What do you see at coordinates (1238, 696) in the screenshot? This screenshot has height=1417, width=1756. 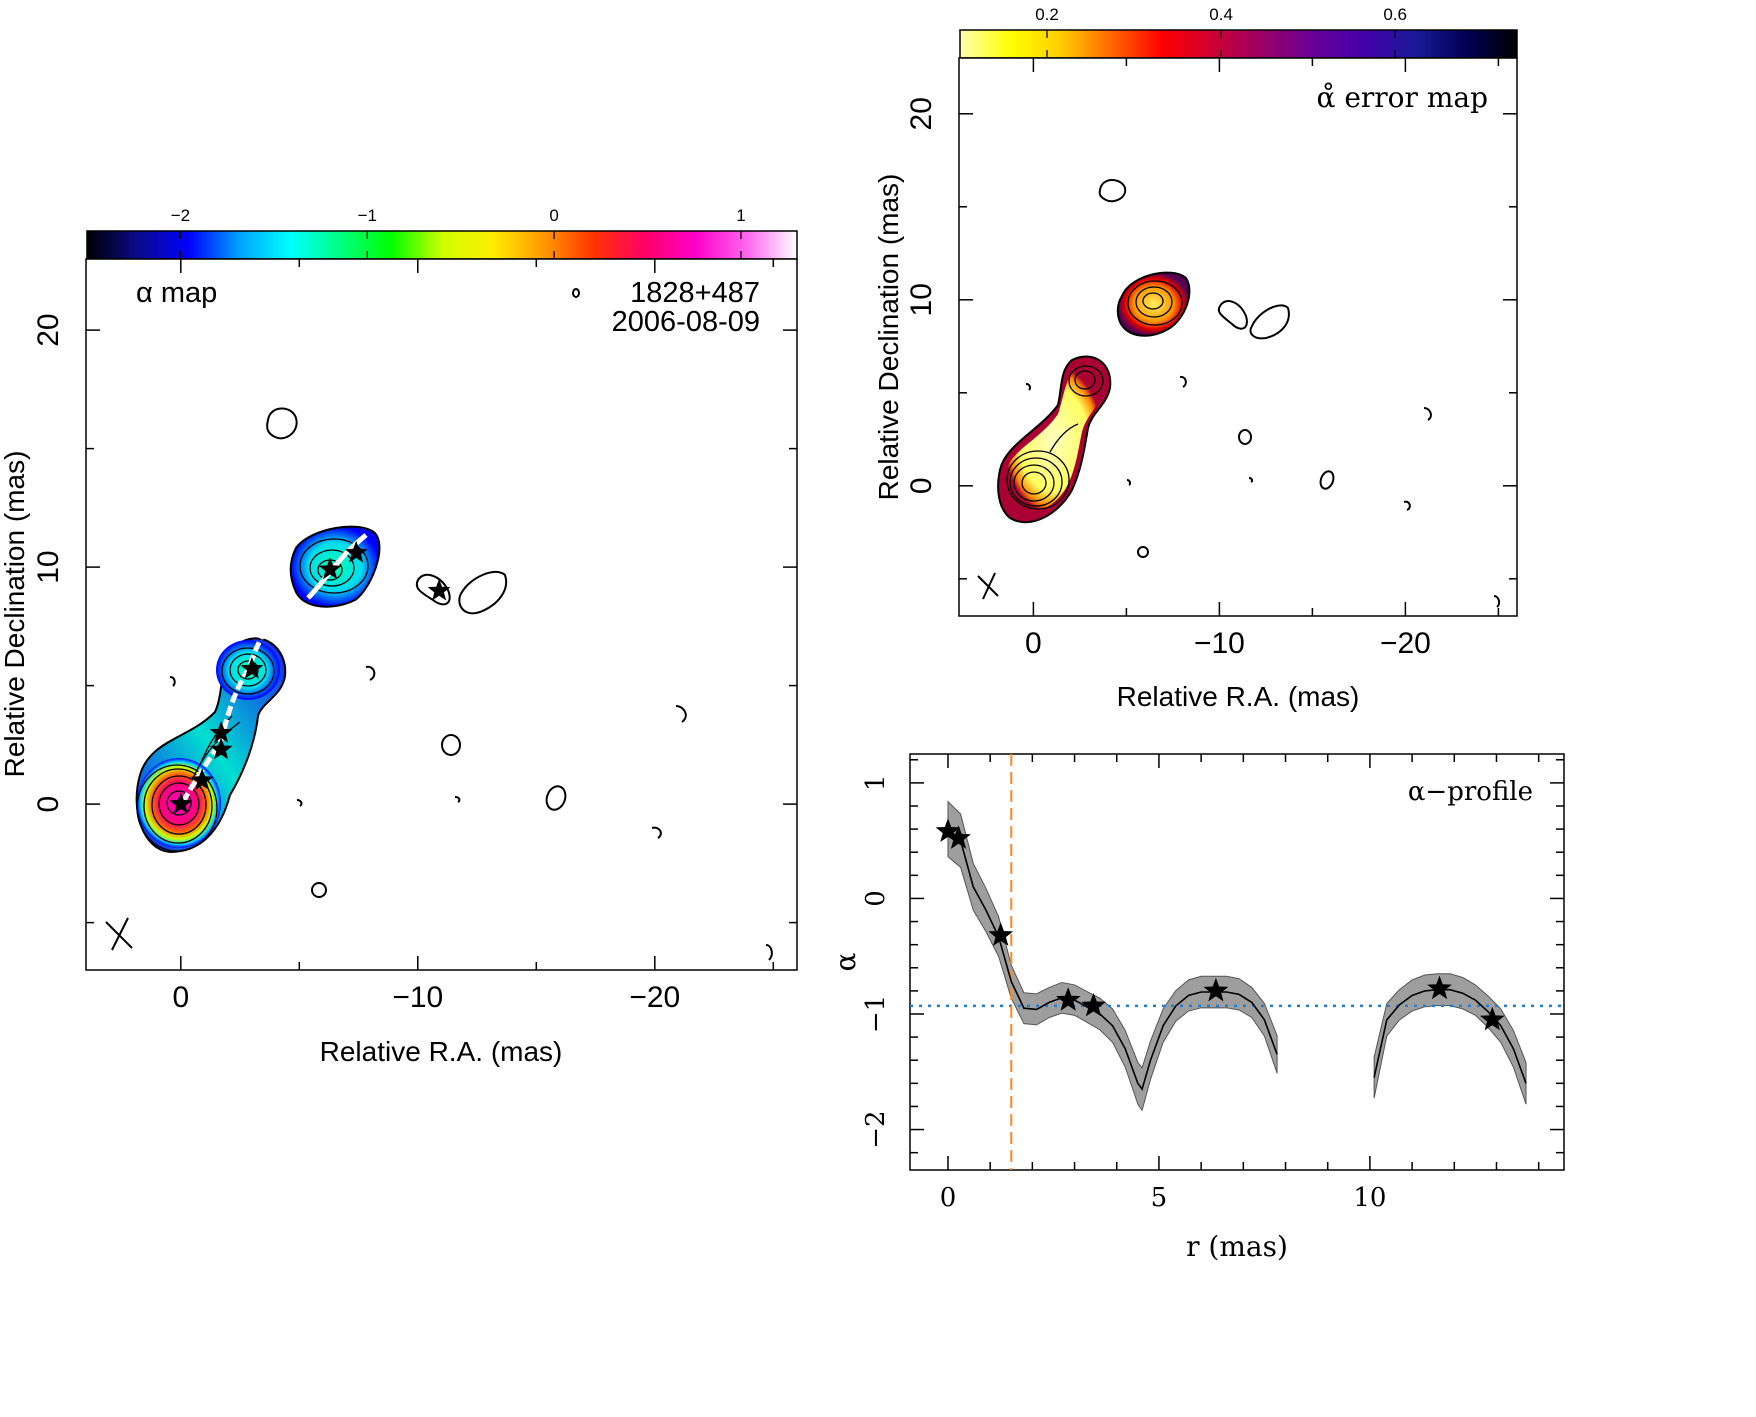 I see `error-map-xlabel: Relative R.A. (mas)` at bounding box center [1238, 696].